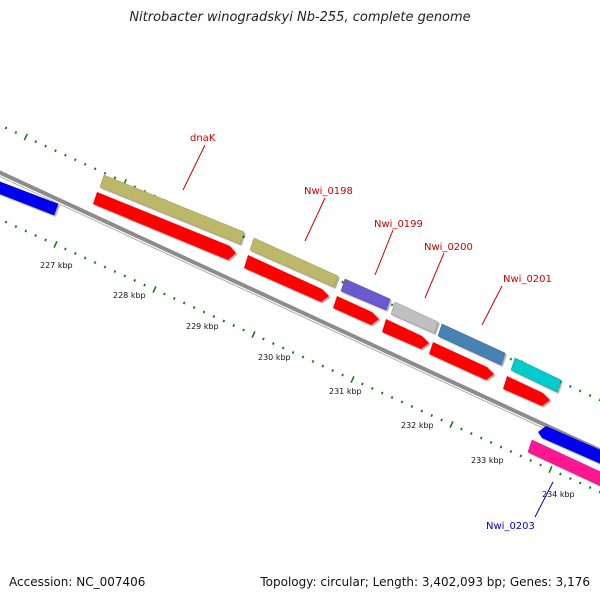  I want to click on tick-label-229: 229 kbp, so click(202, 326).